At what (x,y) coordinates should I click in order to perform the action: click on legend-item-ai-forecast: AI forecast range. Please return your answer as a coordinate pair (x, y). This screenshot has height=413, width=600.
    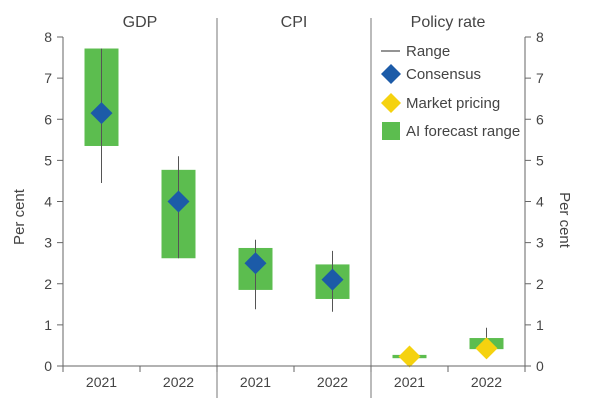
    Looking at the image, I should click on (451, 131).